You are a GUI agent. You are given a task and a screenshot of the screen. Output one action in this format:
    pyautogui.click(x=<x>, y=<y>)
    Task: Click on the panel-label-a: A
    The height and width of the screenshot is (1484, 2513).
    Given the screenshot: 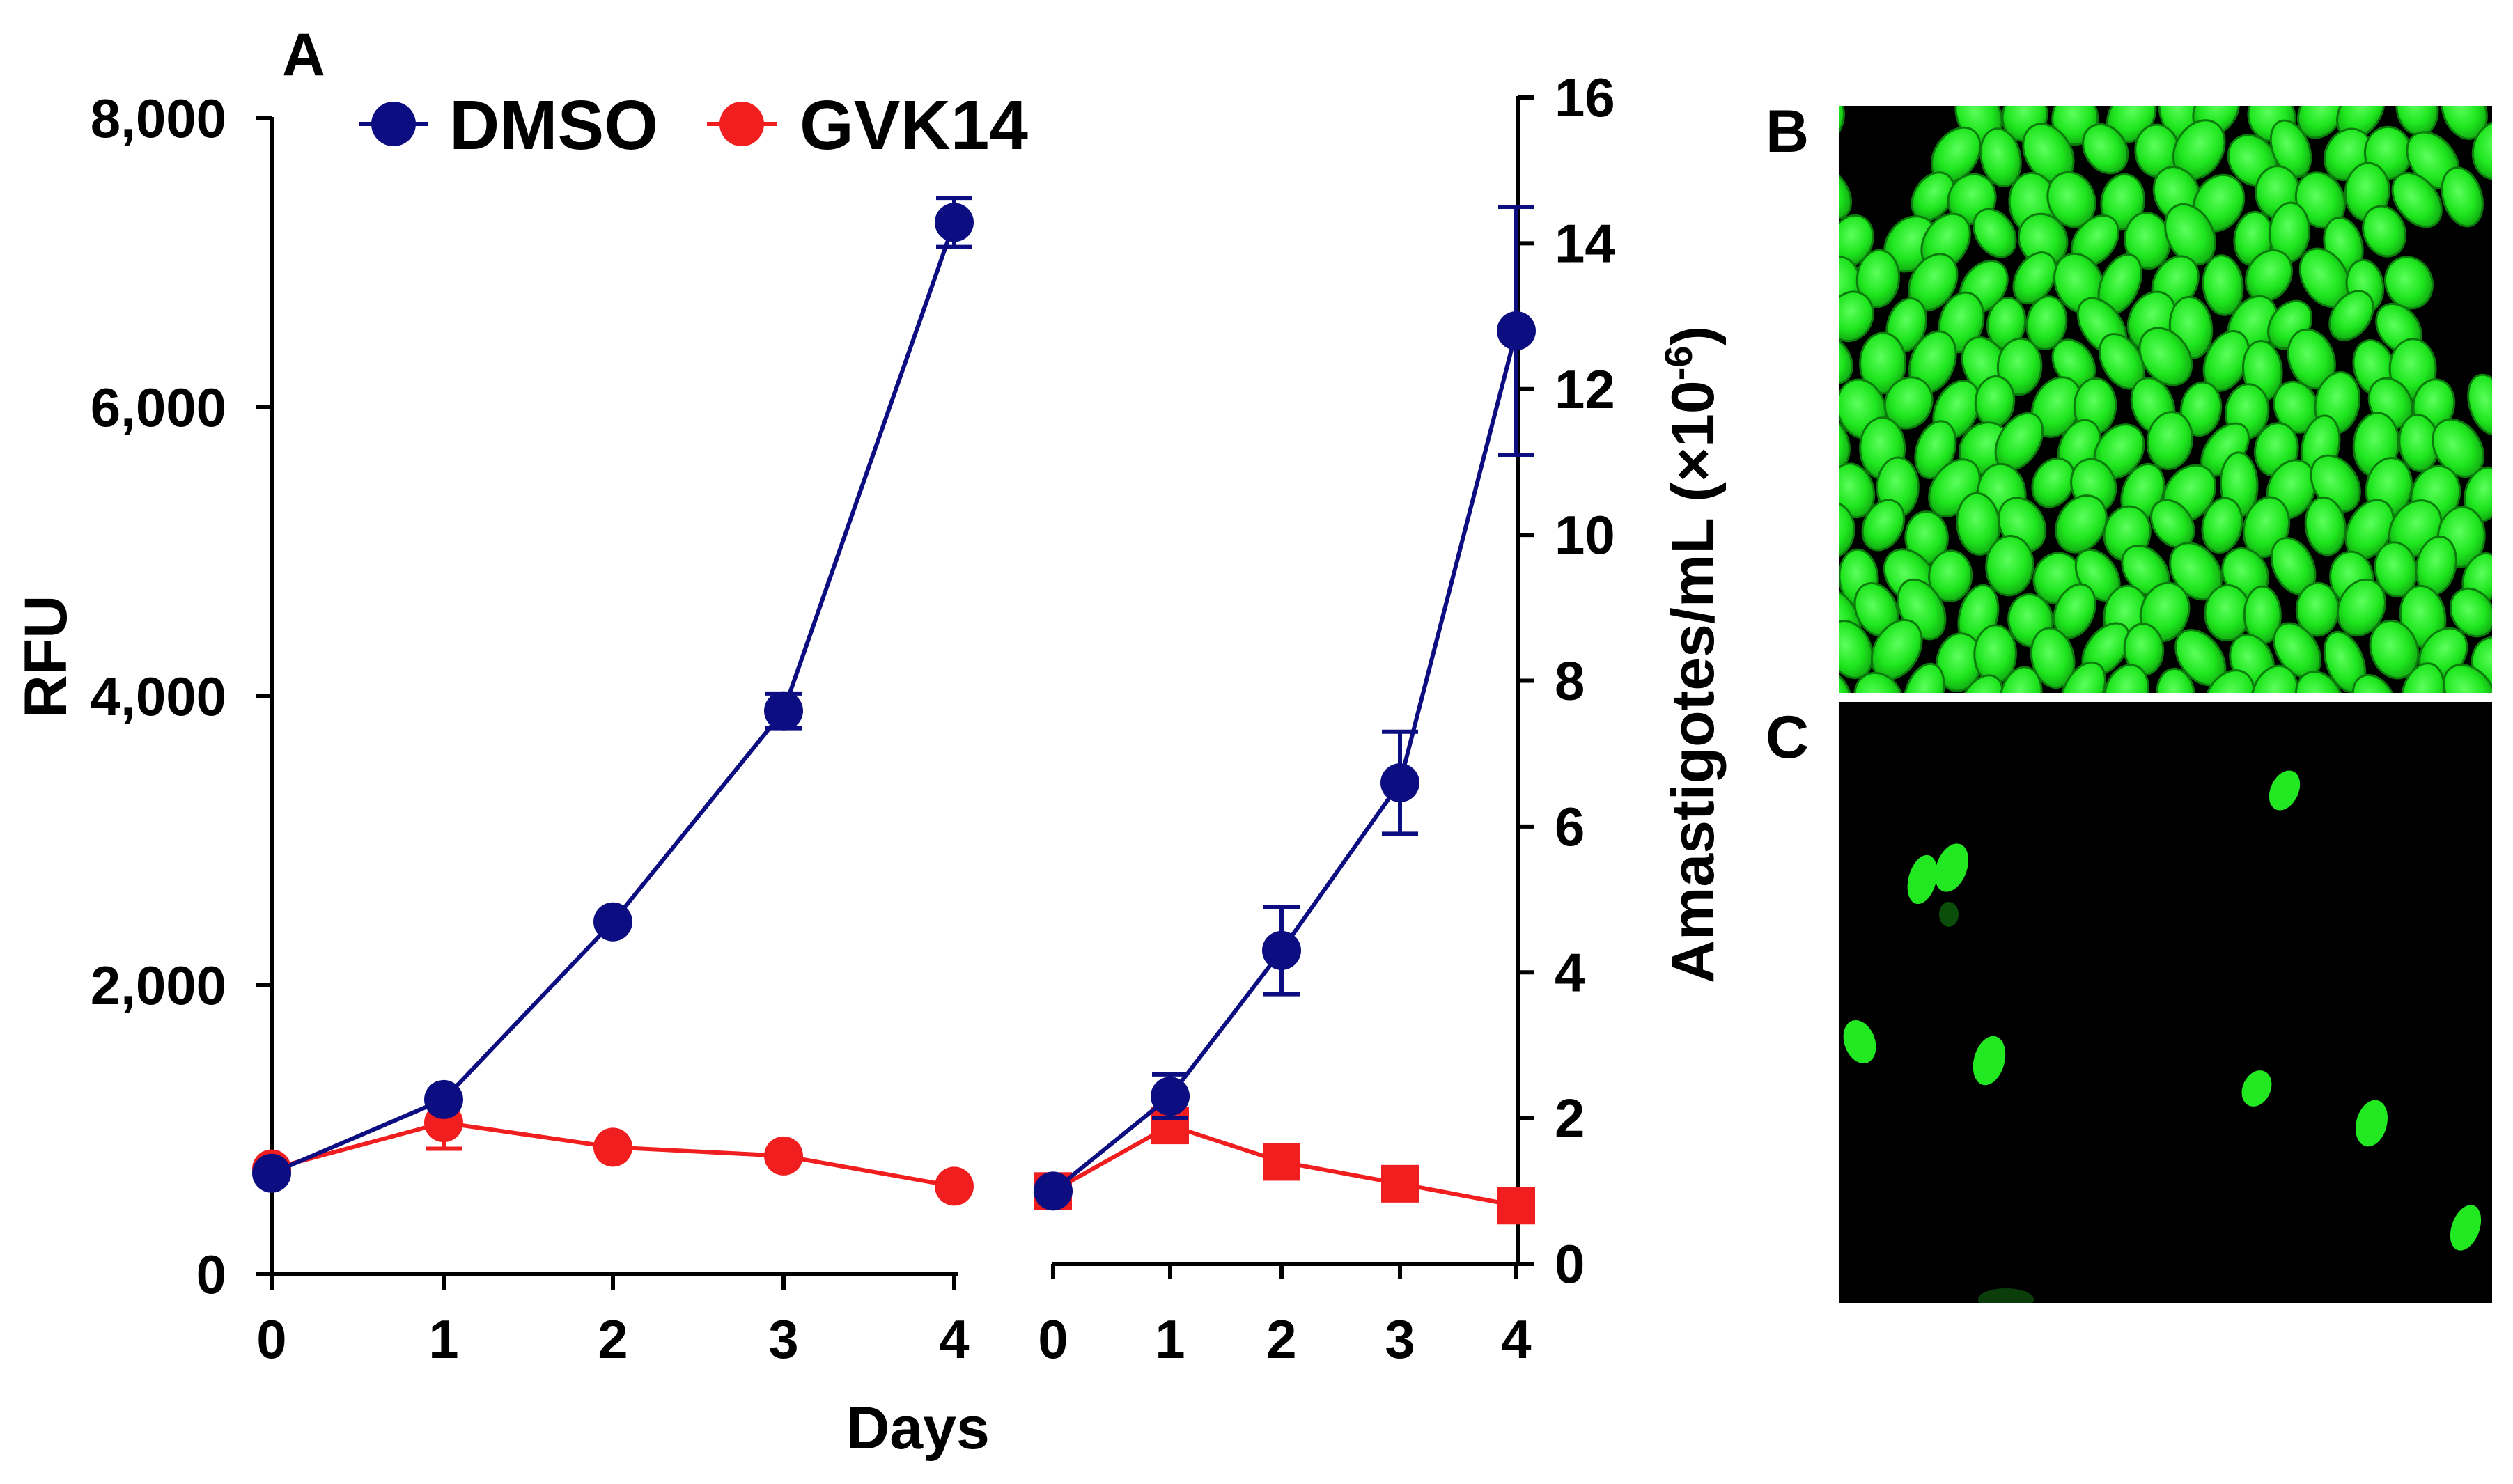 What is the action you would take?
    pyautogui.click(x=303, y=55)
    